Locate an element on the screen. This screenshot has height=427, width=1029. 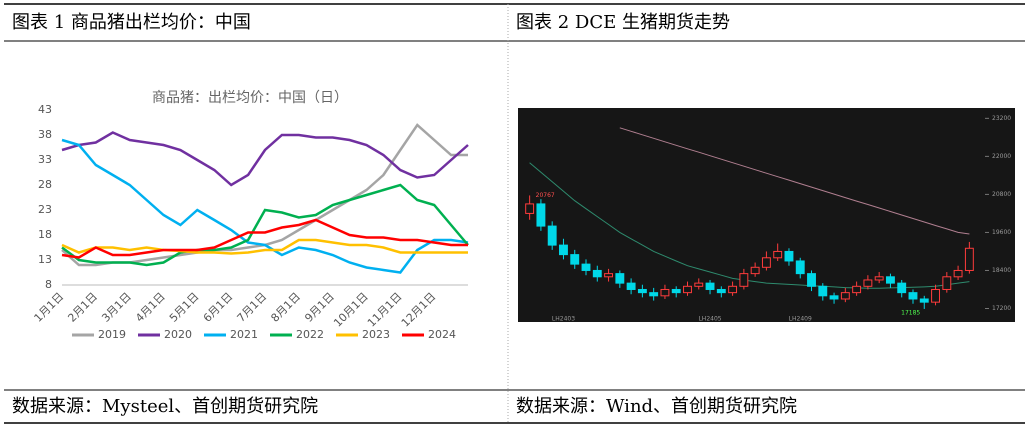
annotation: 17185 is located at coordinates (910, 312).